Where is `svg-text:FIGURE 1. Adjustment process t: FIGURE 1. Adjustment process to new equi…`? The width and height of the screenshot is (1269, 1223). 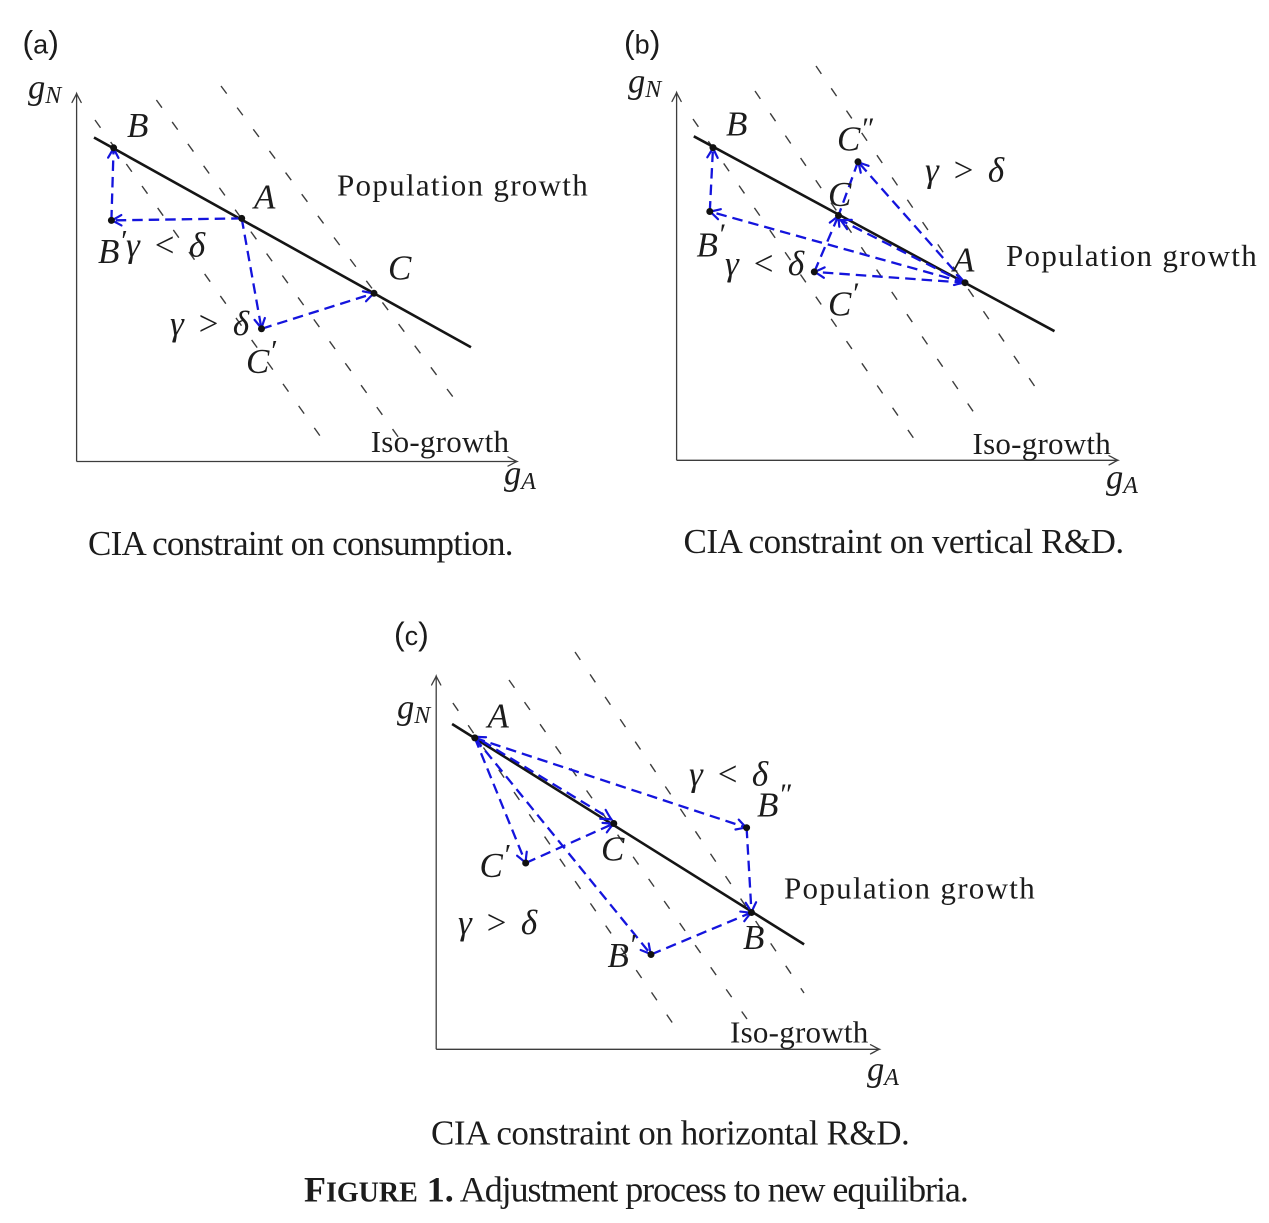
svg-text:FIGURE 1. Adjustment process t: FIGURE 1. Adjustment process to new equi… is located at coordinates (636, 1190).